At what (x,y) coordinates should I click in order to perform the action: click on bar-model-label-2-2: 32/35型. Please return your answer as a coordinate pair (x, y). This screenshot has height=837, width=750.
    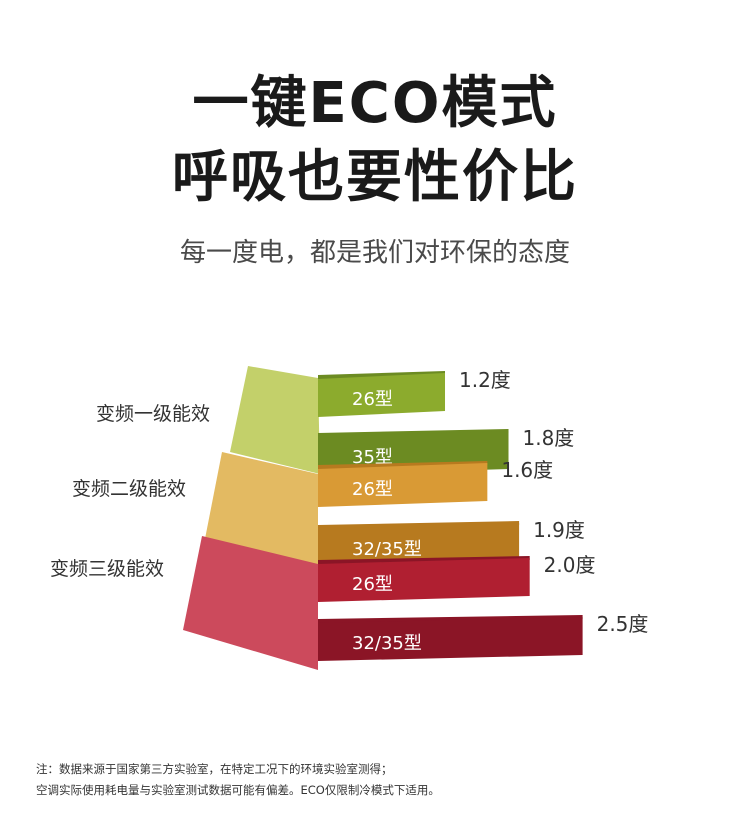
    Looking at the image, I should click on (387, 549).